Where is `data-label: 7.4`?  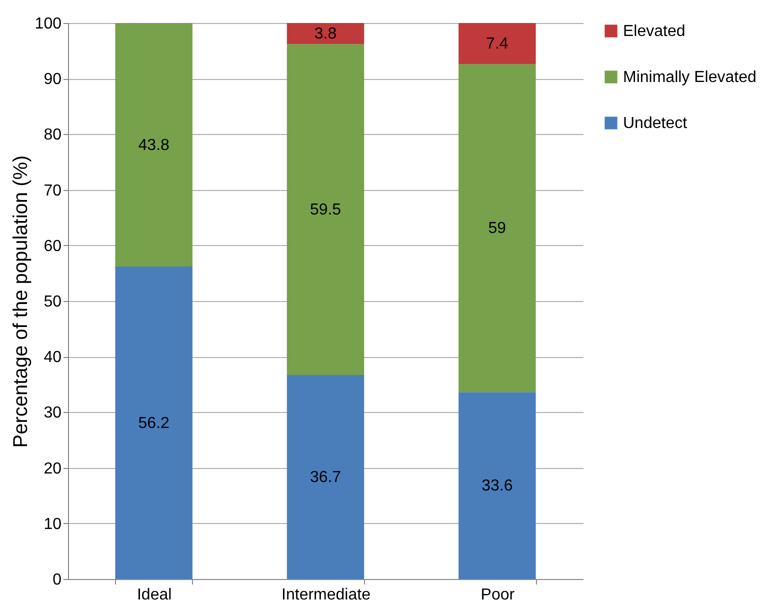 data-label: 7.4 is located at coordinates (497, 44).